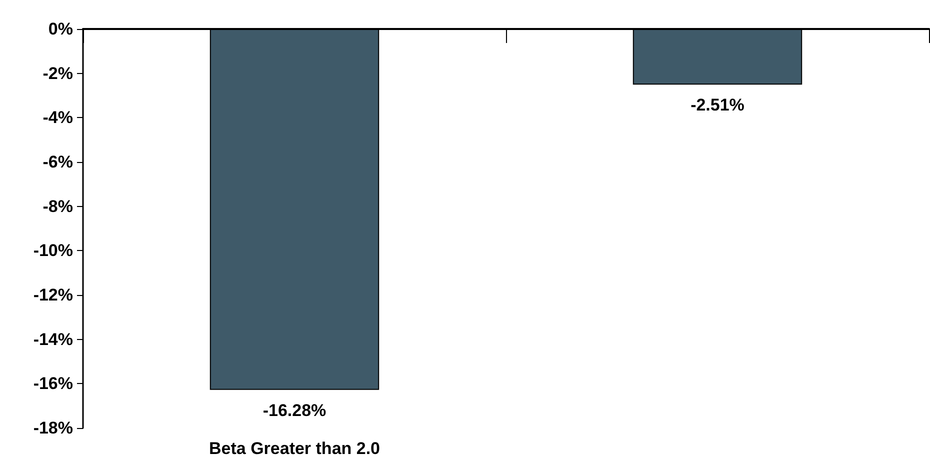 The height and width of the screenshot is (466, 930). What do you see at coordinates (294, 410) in the screenshot?
I see `data-label: -16.28%` at bounding box center [294, 410].